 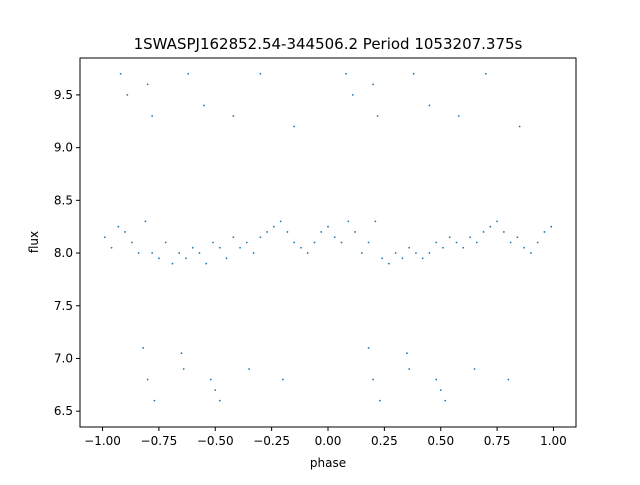 What do you see at coordinates (63, 95) in the screenshot?
I see `y-tick-label: 9.5` at bounding box center [63, 95].